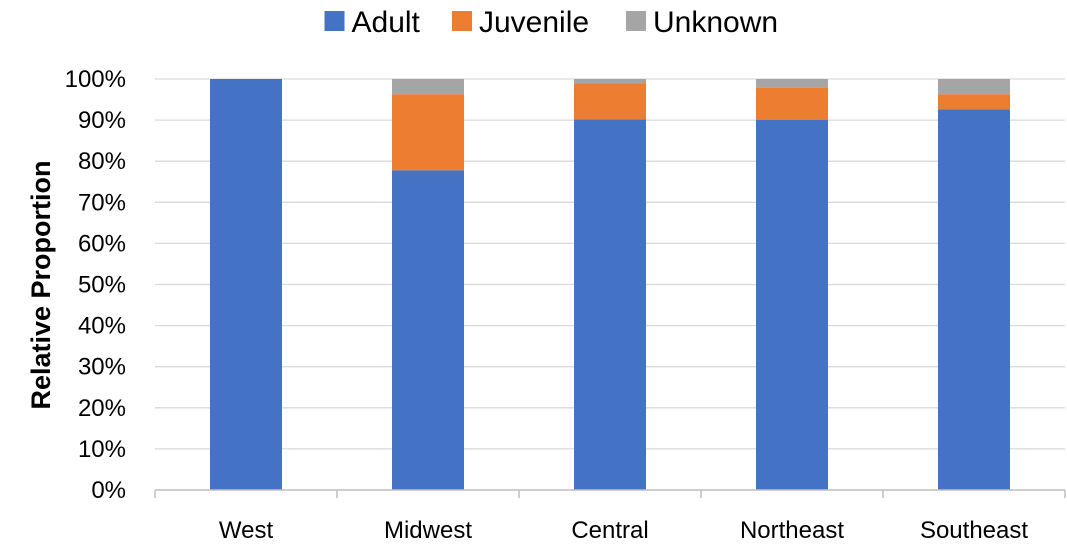  I want to click on y-tick-label: 70%, so click(102, 202).